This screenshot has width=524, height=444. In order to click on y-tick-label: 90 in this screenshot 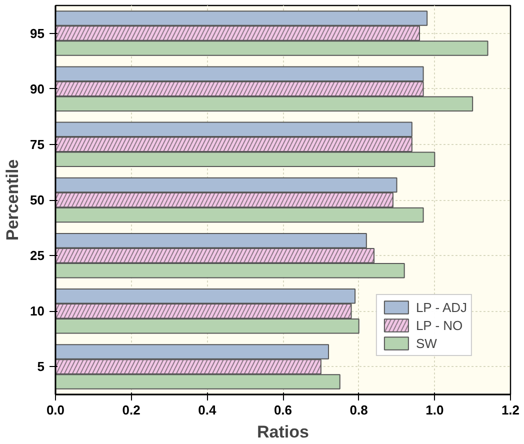, I will do `click(37, 88)`.